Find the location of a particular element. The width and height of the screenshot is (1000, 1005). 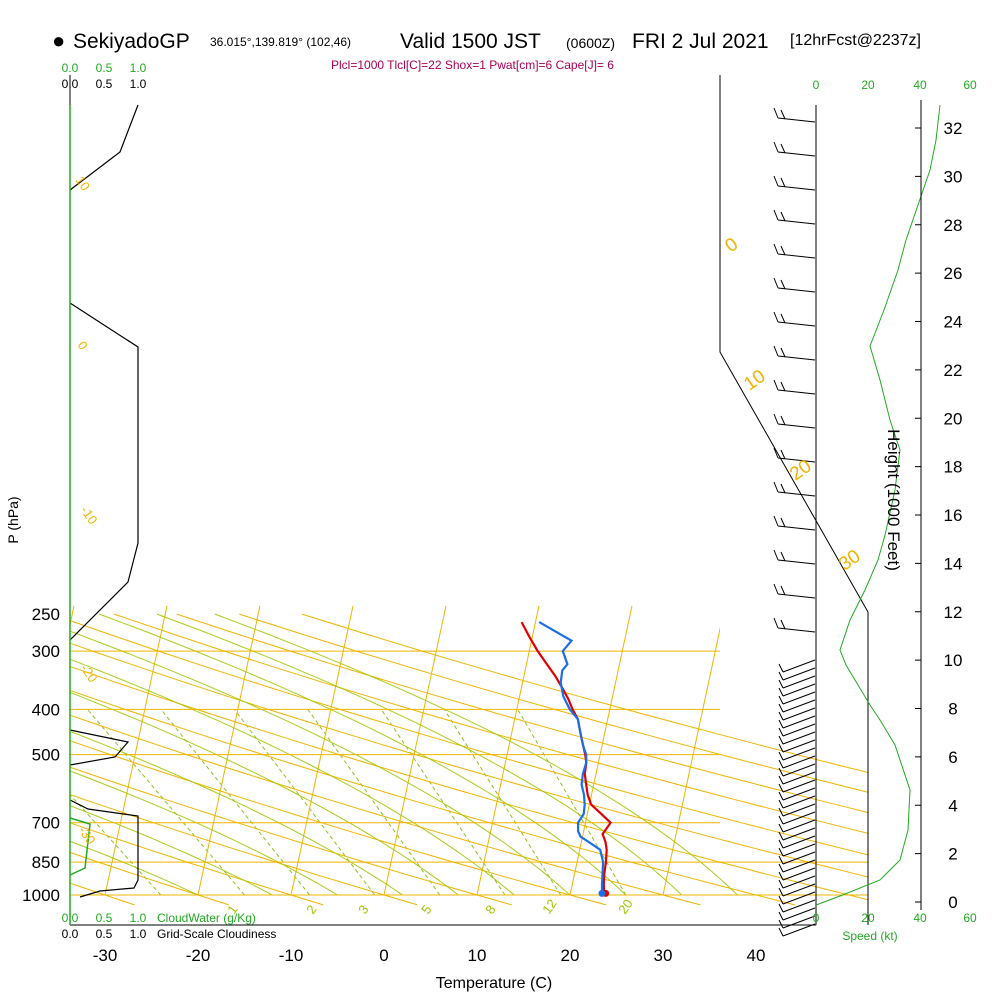

height-tick-label: 32 is located at coordinates (953, 128).